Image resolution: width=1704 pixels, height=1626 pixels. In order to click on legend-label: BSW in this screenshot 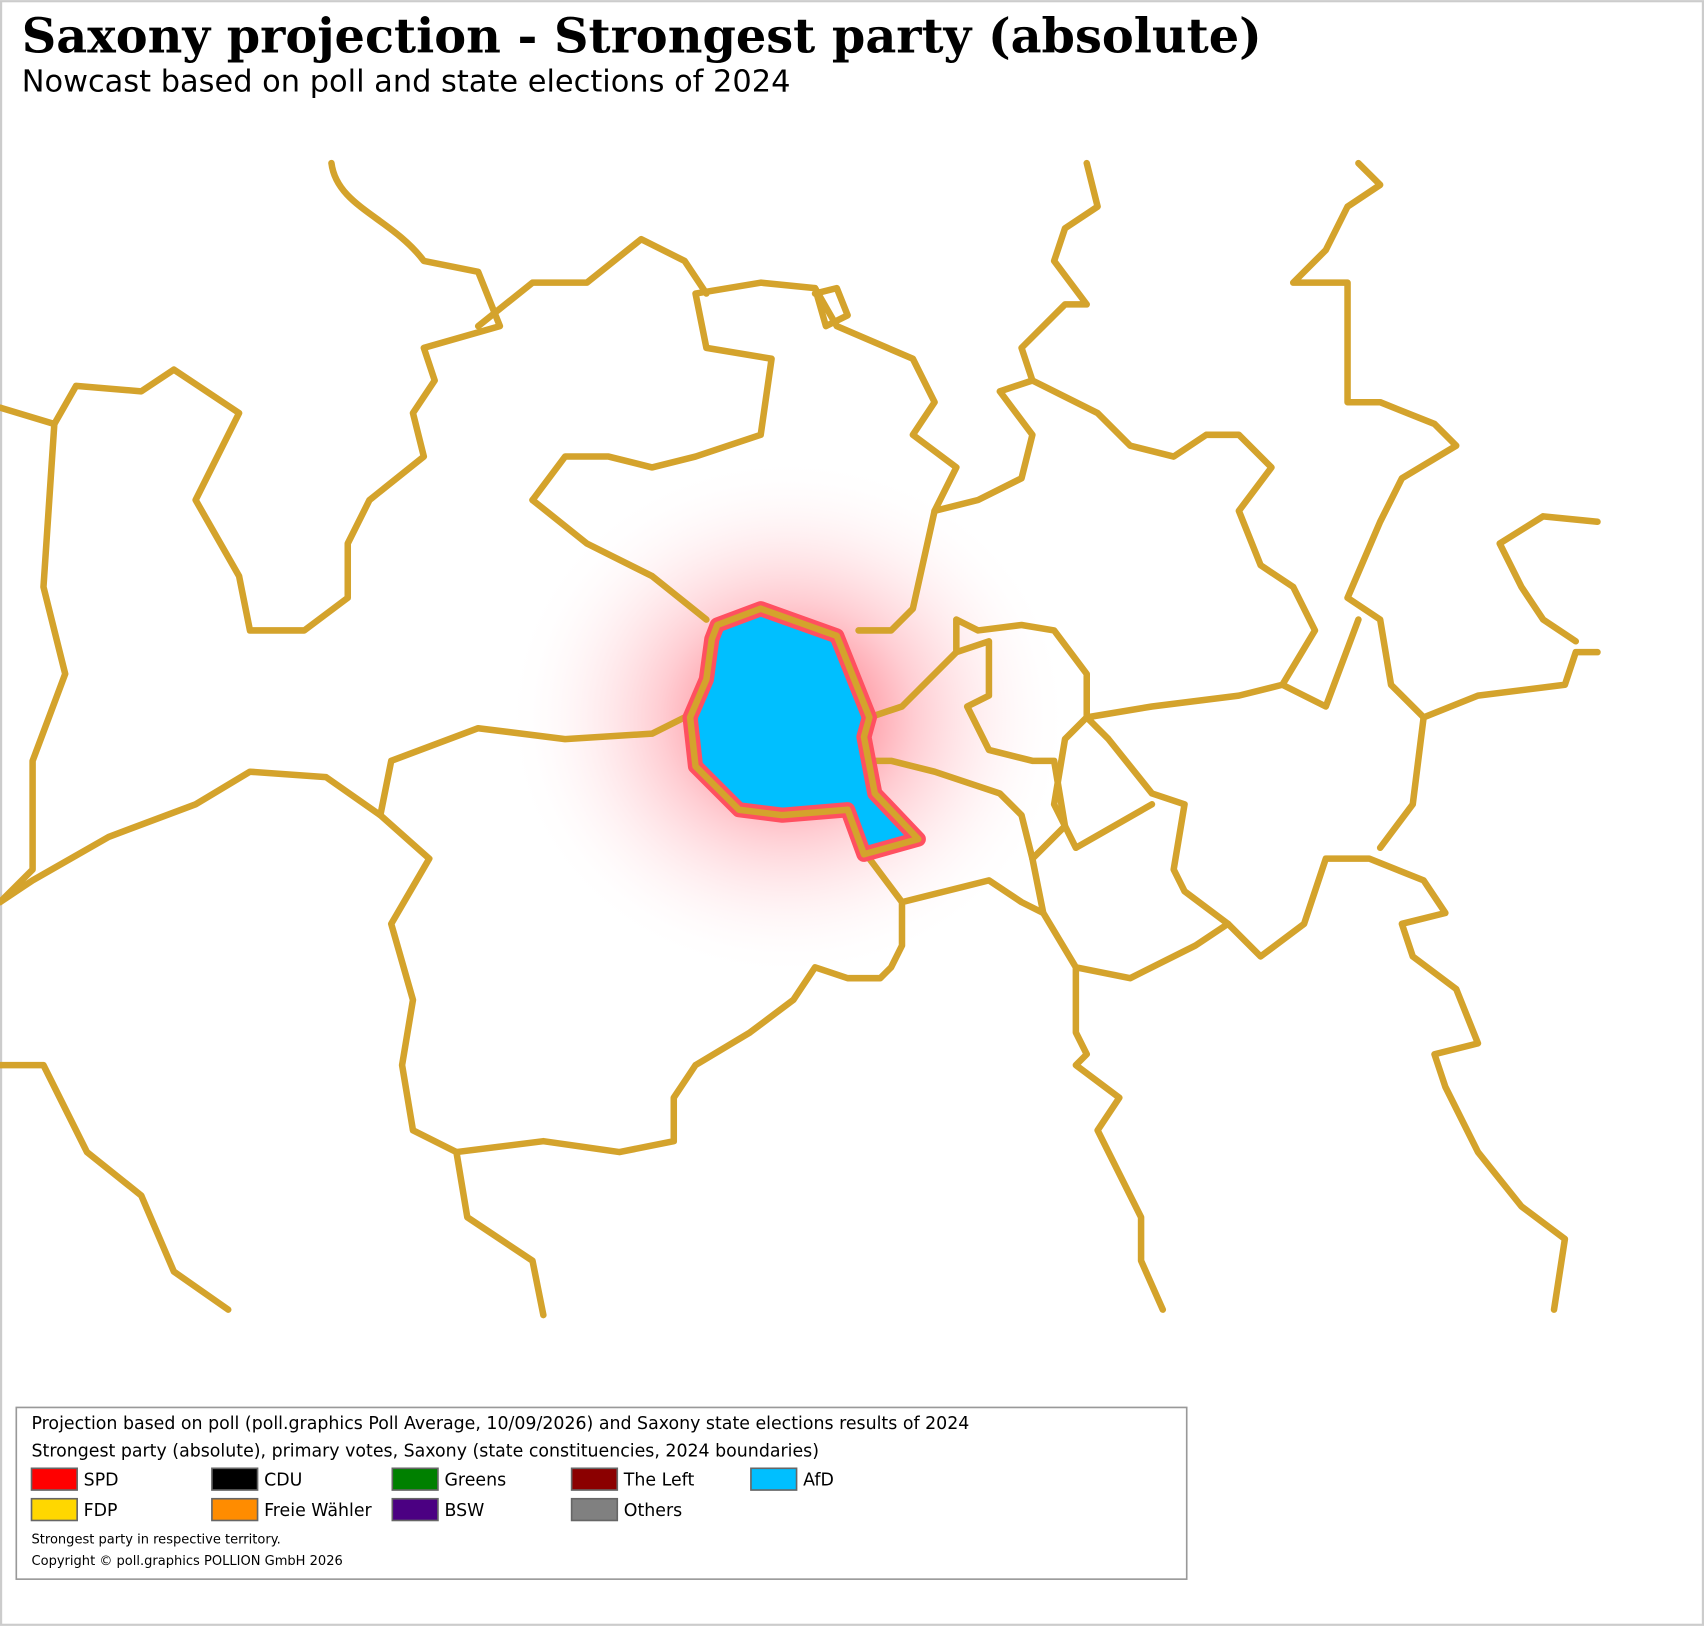, I will do `click(464, 1511)`.